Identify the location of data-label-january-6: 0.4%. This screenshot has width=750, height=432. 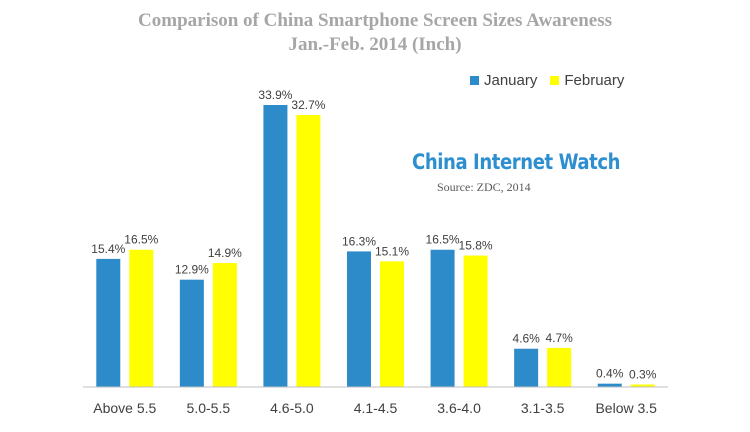
(610, 374).